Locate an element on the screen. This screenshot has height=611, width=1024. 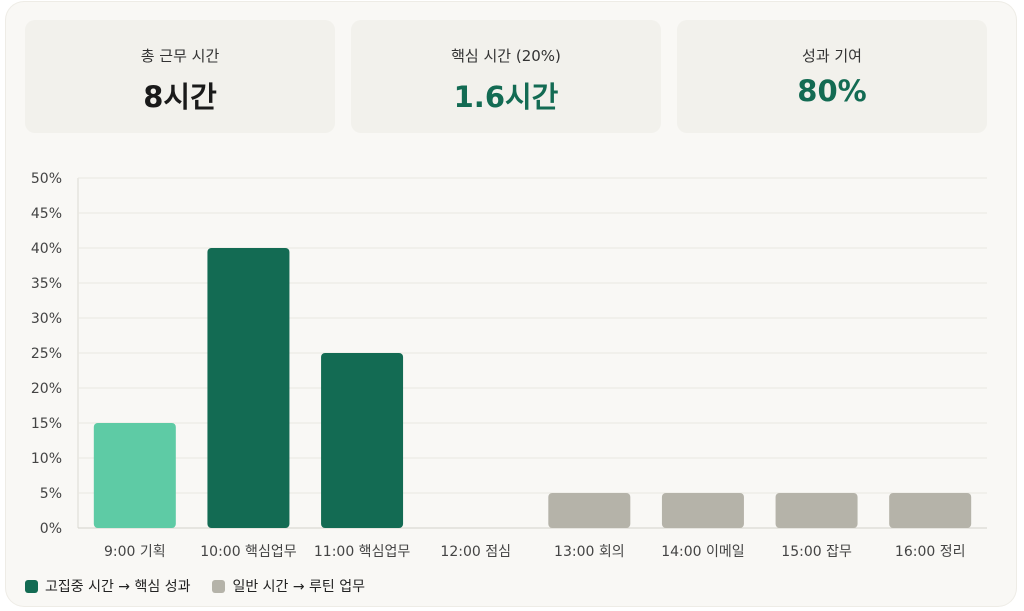
kpi-value: 8시간 is located at coordinates (180, 97).